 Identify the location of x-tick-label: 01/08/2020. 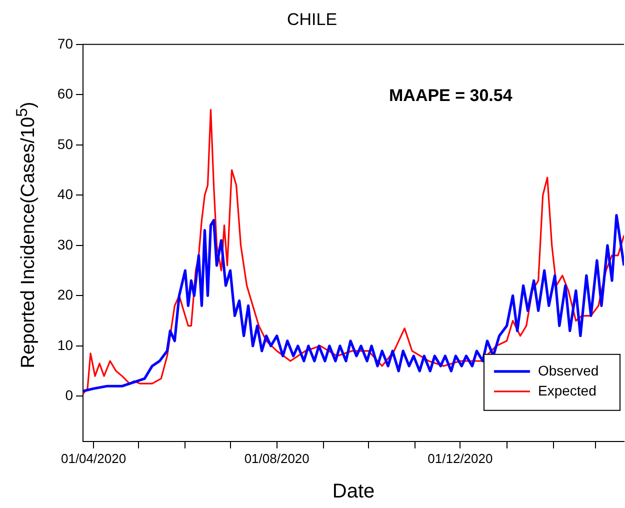
(277, 458).